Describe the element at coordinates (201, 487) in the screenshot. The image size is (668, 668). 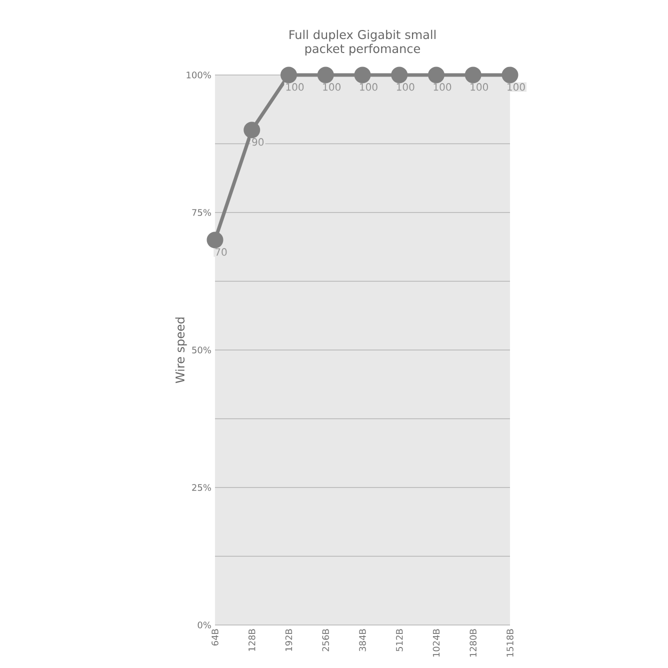
I see `y-tick-label: 25%` at that location.